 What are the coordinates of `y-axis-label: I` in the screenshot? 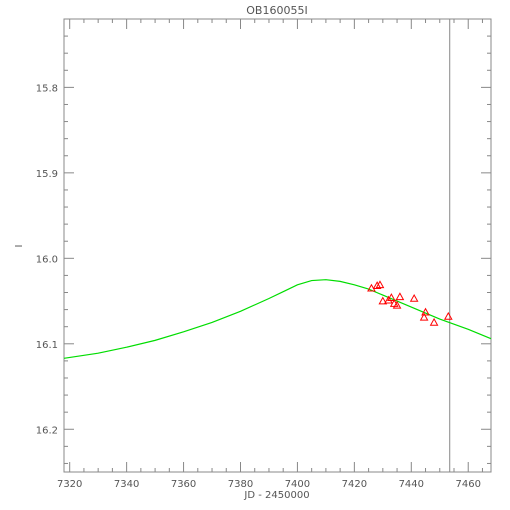 It's located at (19, 246).